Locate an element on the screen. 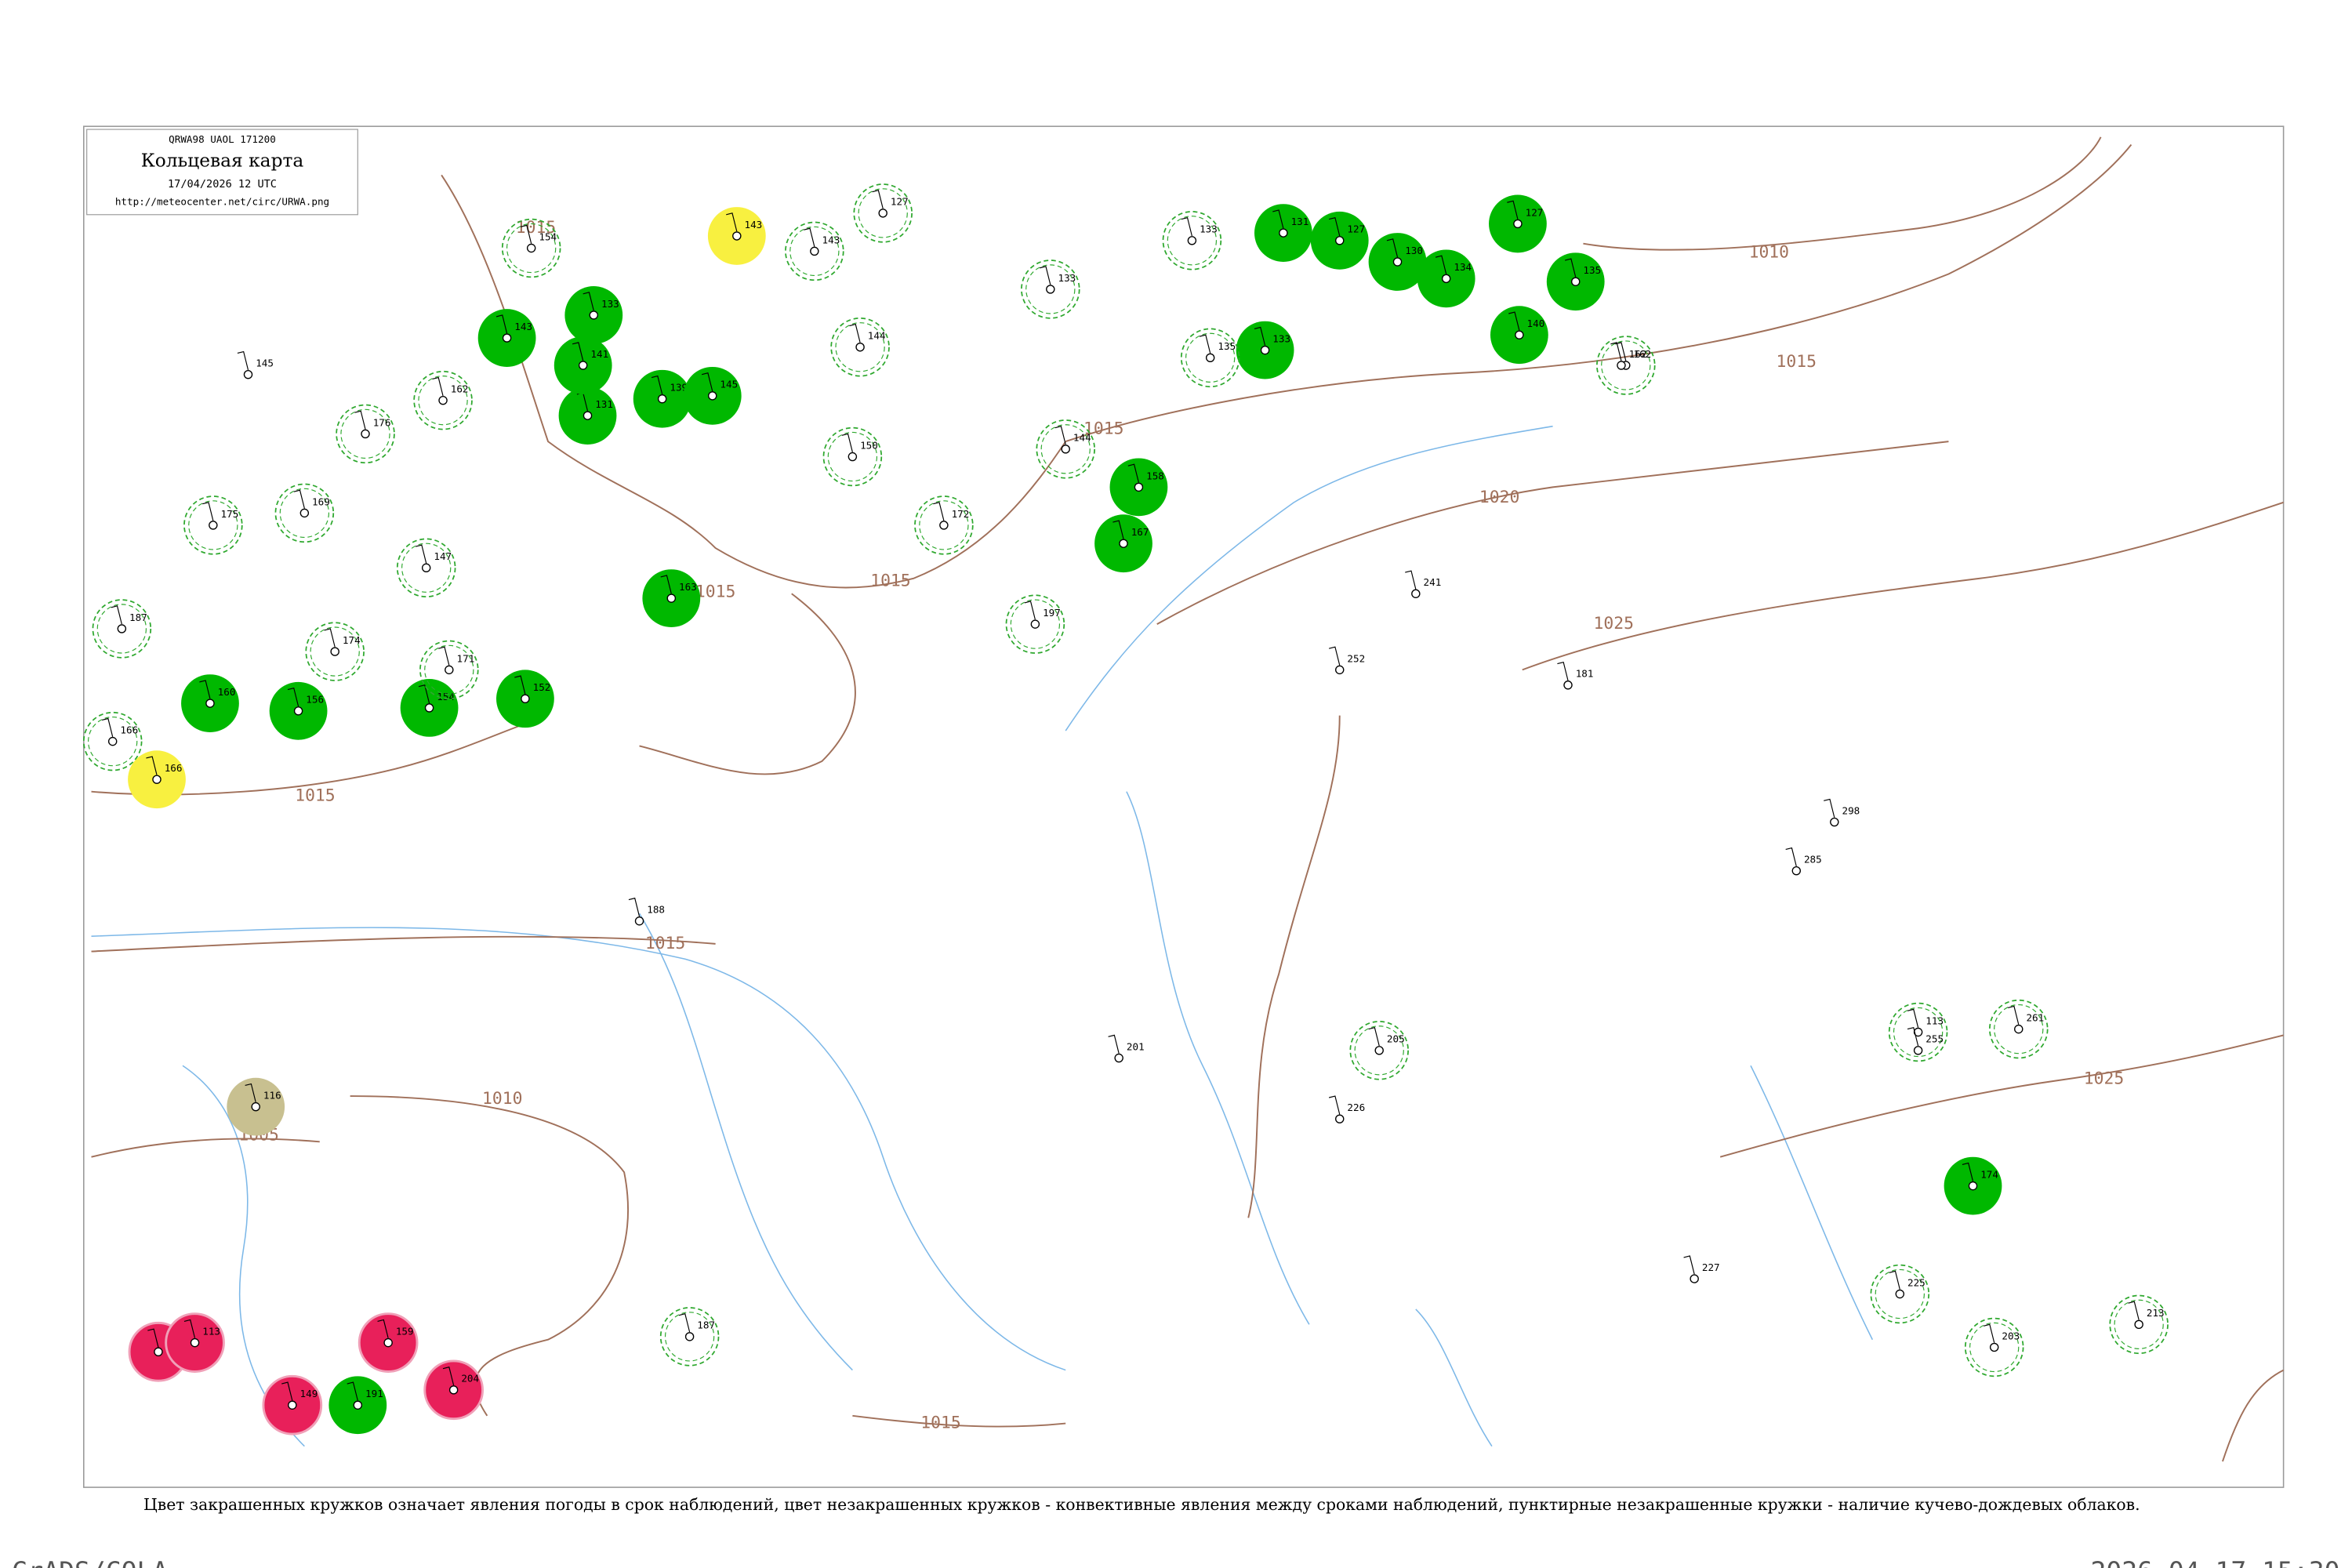  station-pressure: 159 is located at coordinates (405, 1332).